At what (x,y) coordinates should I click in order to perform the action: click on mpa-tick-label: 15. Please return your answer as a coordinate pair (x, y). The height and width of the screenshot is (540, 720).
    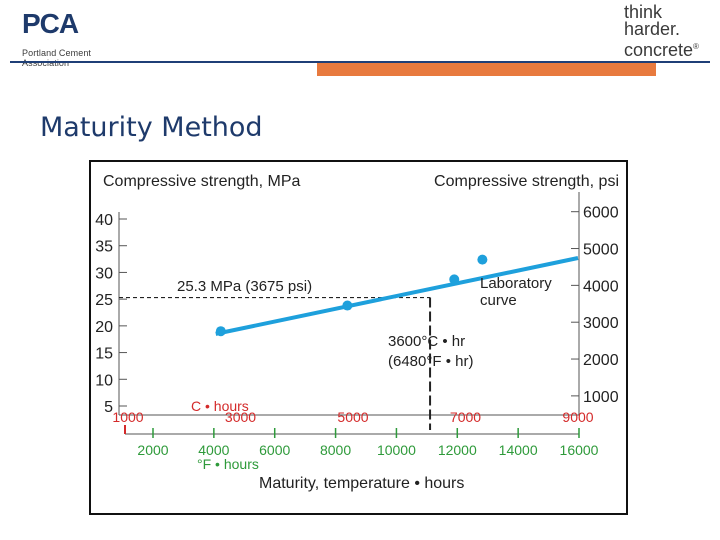
    Looking at the image, I should click on (104, 354).